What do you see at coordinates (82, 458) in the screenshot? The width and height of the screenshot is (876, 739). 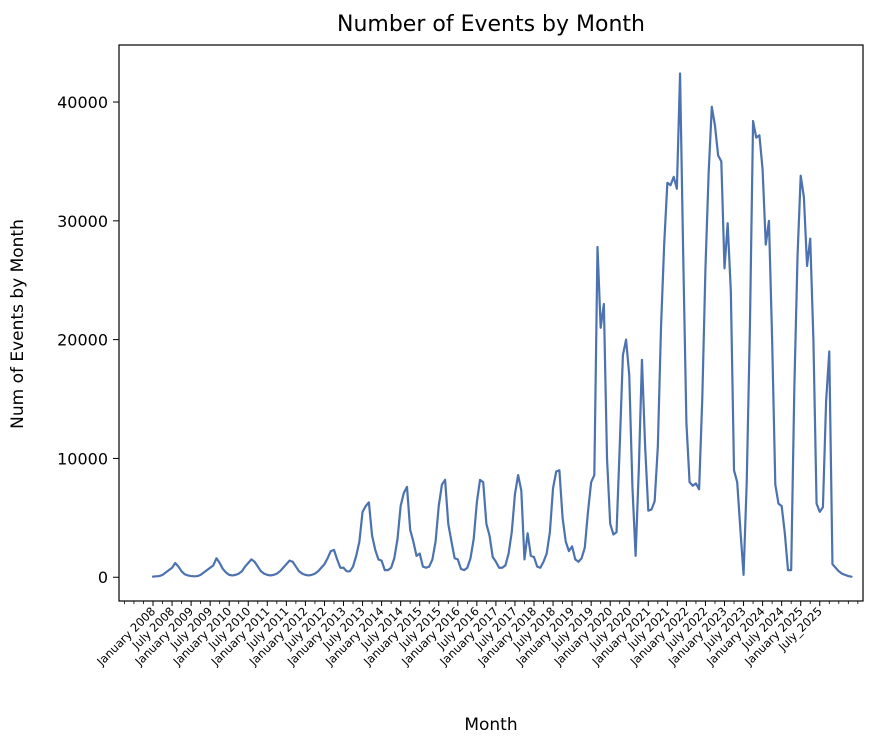 I see `y-tick-label: 10000` at bounding box center [82, 458].